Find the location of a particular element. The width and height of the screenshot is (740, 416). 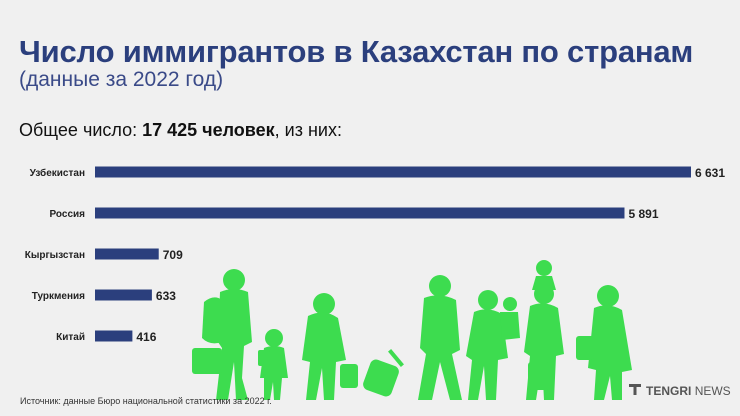

total-prefix: Общее число: is located at coordinates (81, 130).